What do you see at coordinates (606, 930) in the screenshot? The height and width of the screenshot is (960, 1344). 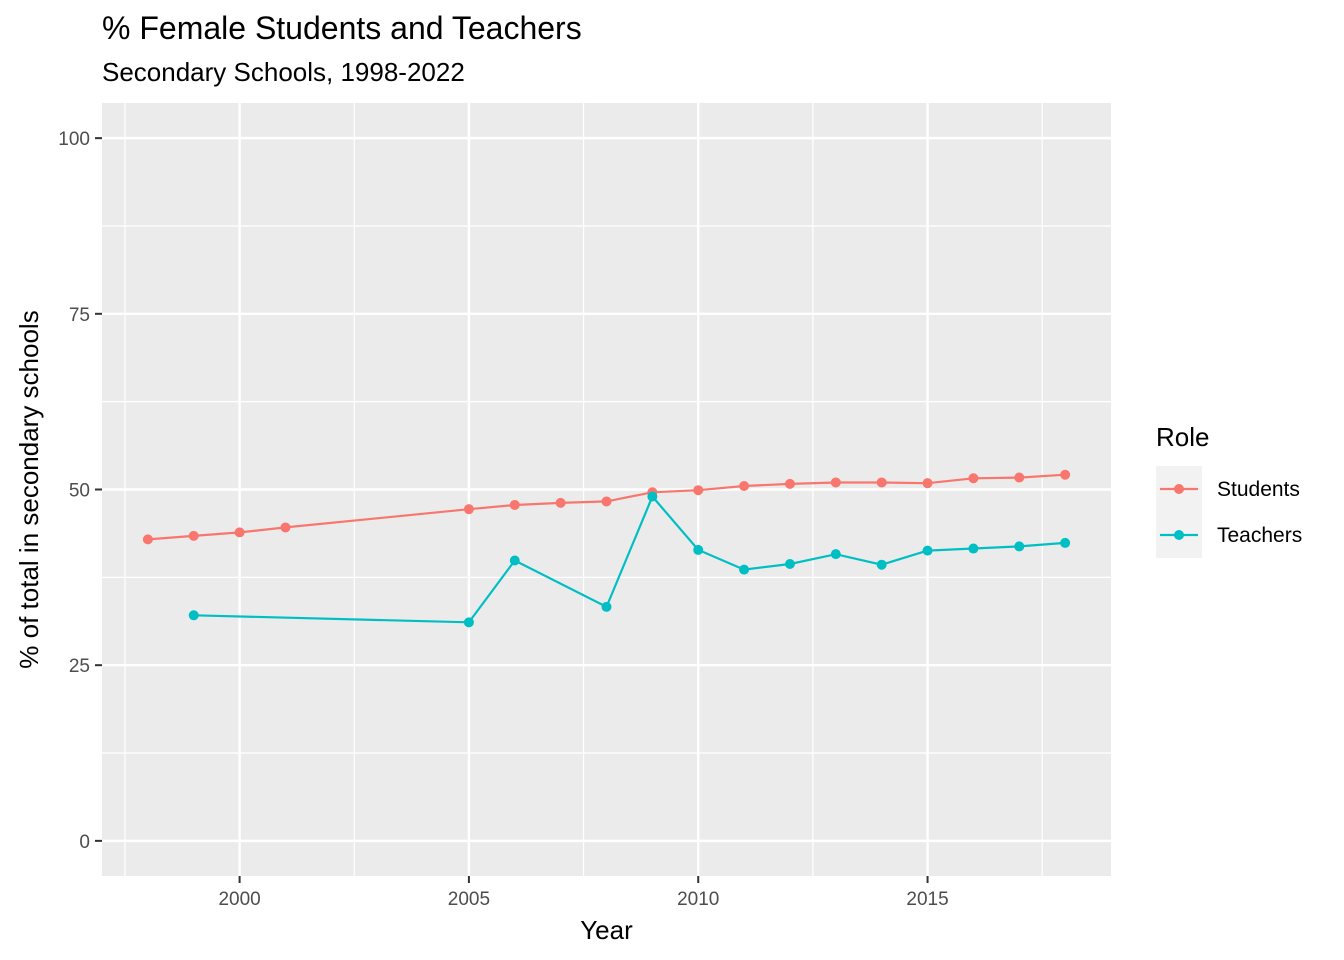 I see `x-axis-title: Year` at bounding box center [606, 930].